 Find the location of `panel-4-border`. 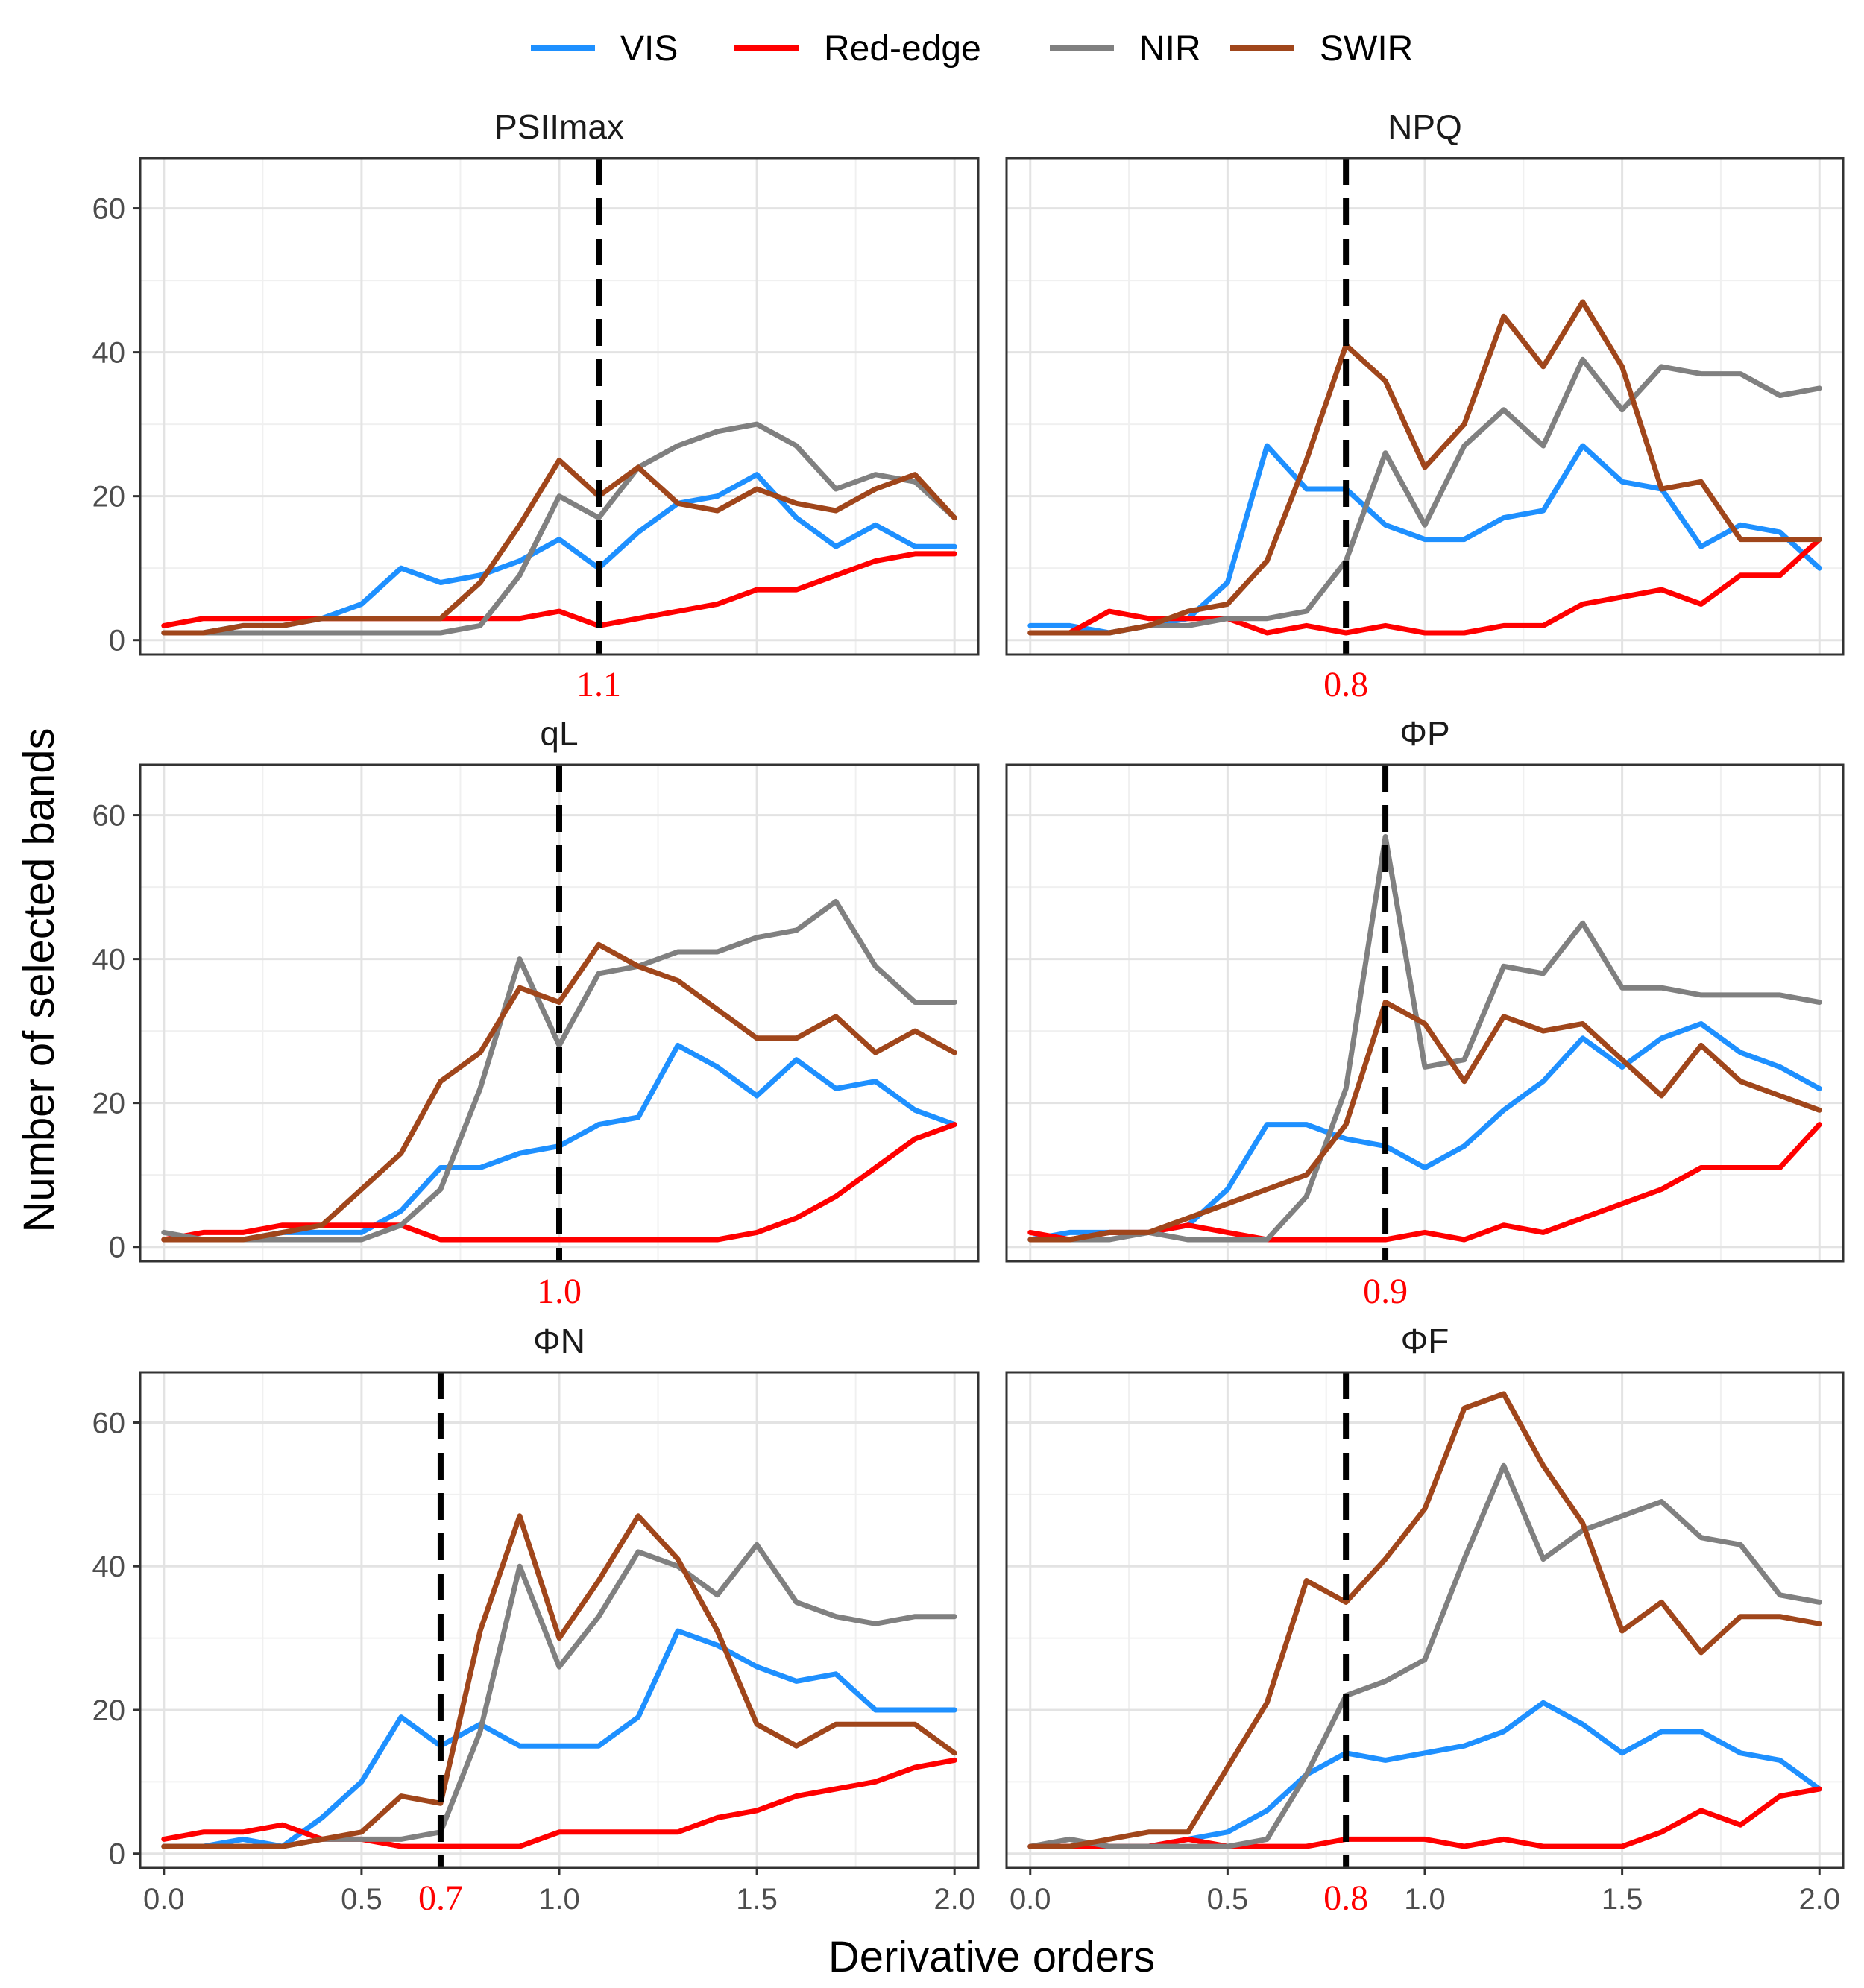

panel-4-border is located at coordinates (1425, 1013).